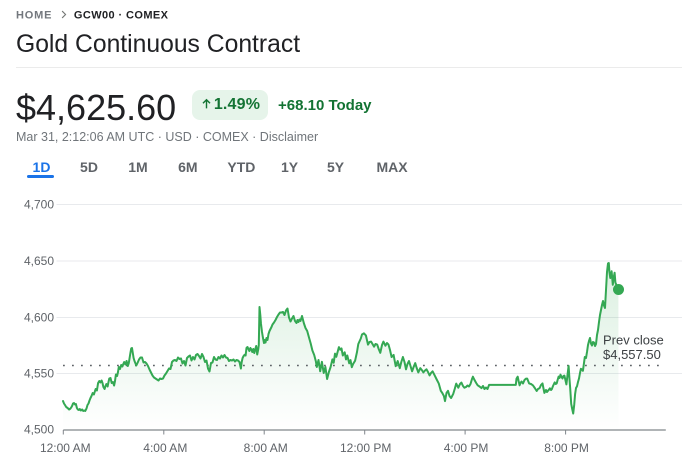 Image resolution: width=682 pixels, height=463 pixels. What do you see at coordinates (165, 448) in the screenshot?
I see `svg-text: 4:00 AM` at bounding box center [165, 448].